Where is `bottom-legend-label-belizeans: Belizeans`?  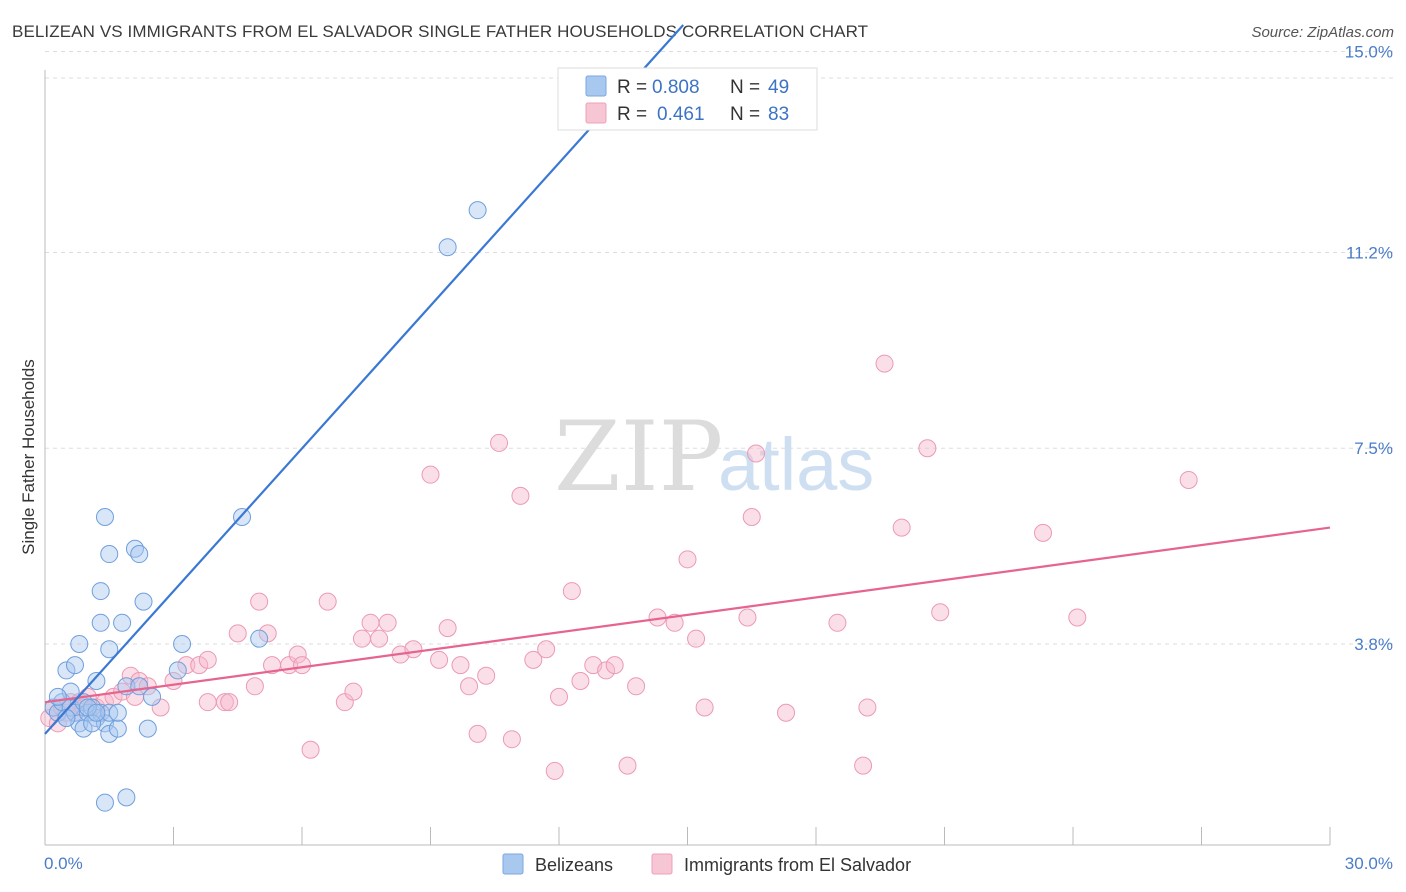
bottom-legend-label-belizeans: Belizeans is located at coordinates (574, 865).